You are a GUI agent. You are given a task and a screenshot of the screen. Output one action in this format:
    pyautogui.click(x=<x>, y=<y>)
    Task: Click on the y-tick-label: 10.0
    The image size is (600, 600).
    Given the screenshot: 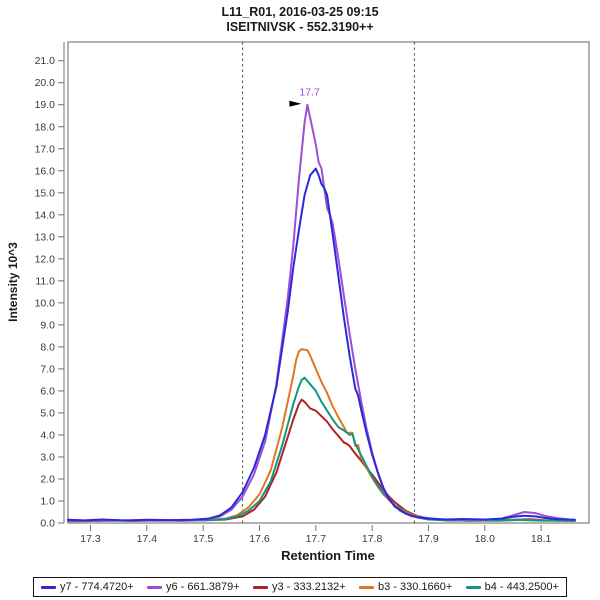 What is the action you would take?
    pyautogui.click(x=45, y=303)
    